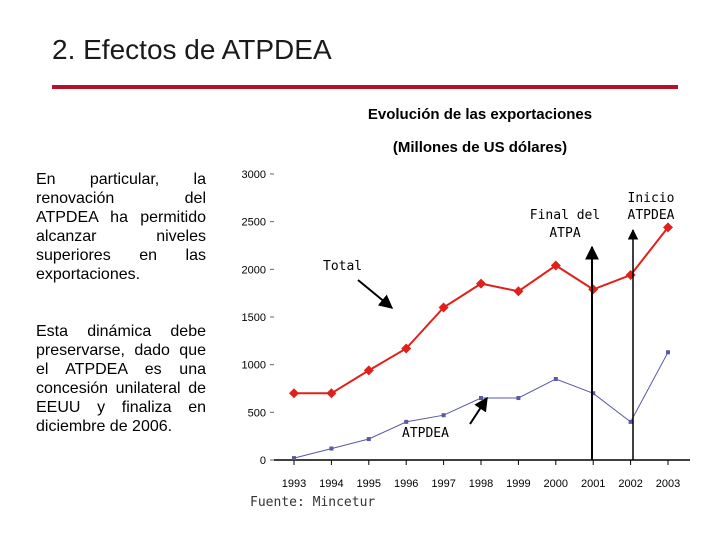 This screenshot has height=540, width=720. Describe the element at coordinates (257, 413) in the screenshot. I see `y-tick-label: 500` at that location.